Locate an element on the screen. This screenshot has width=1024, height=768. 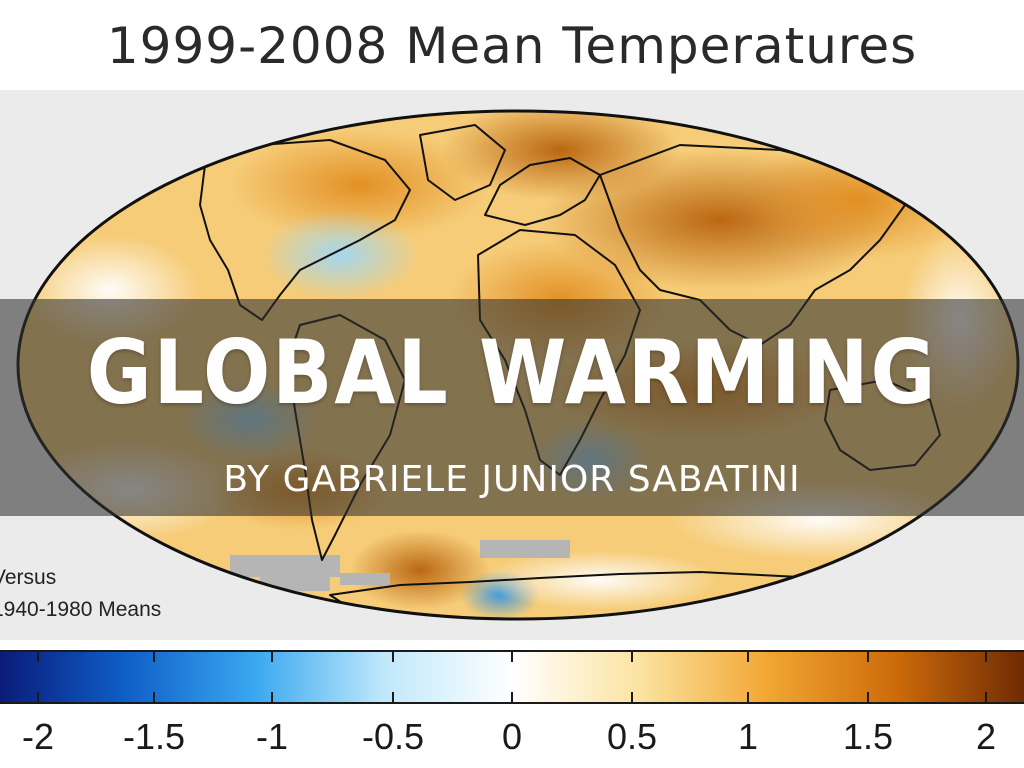
presentation-title: GLOBAL WARMING is located at coordinates (512, 372).